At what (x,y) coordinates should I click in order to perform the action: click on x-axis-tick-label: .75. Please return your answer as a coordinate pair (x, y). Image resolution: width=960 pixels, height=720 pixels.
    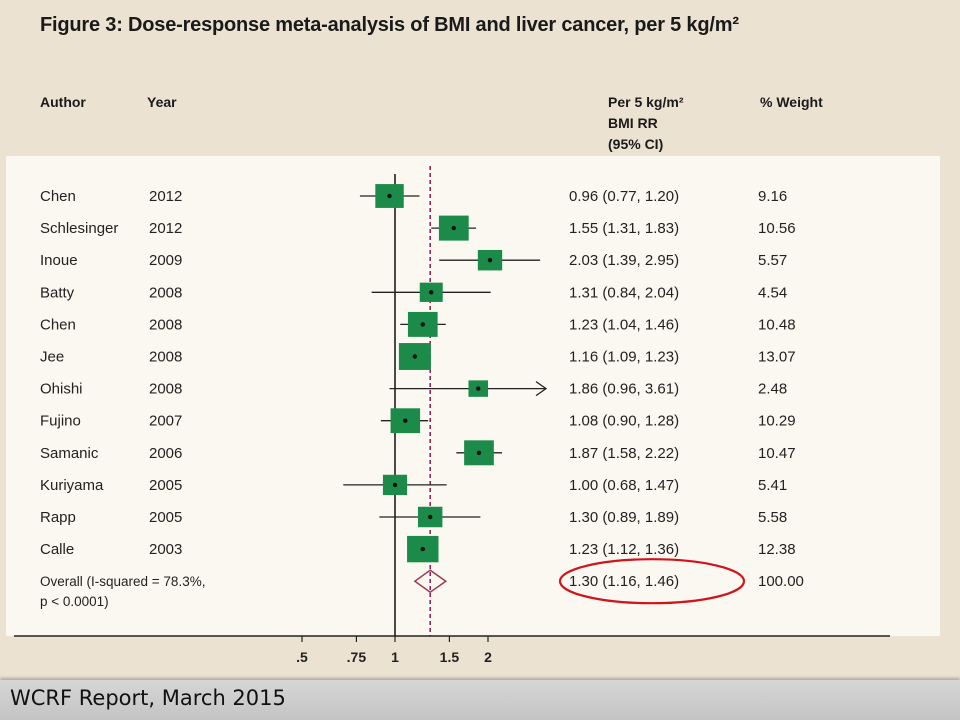
    Looking at the image, I should click on (357, 657).